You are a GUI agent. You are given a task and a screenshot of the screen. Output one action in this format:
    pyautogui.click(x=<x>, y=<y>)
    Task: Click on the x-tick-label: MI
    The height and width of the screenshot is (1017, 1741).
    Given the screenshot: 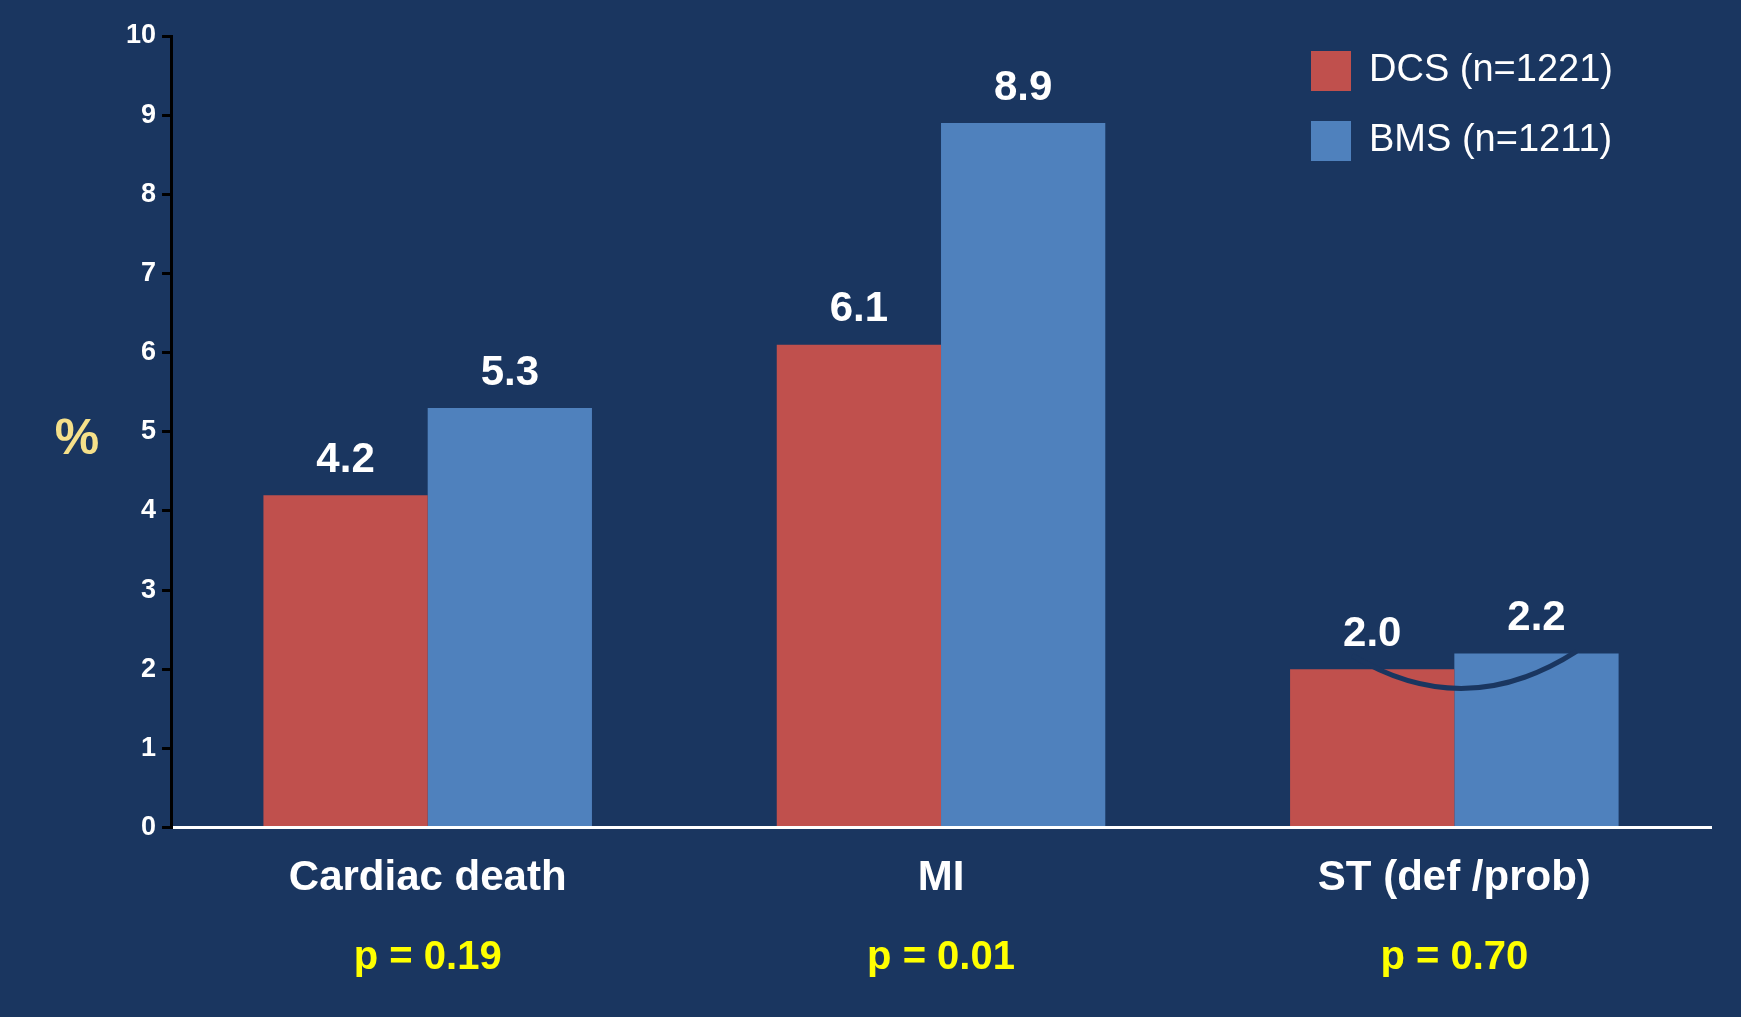 What is the action you would take?
    pyautogui.click(x=941, y=876)
    